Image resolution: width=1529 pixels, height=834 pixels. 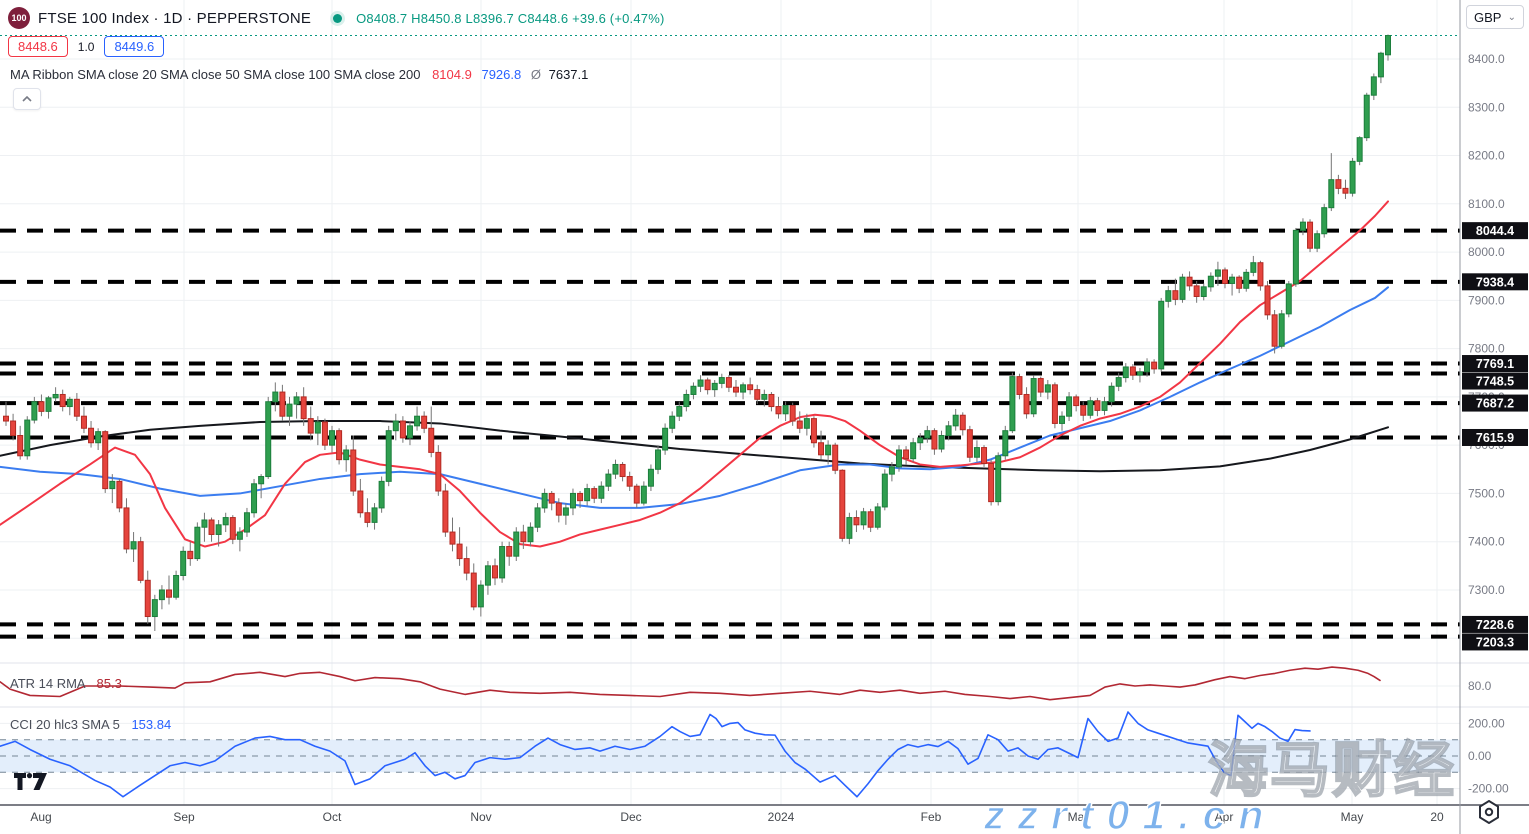 I want to click on svg-text: Sep, so click(x=184, y=817).